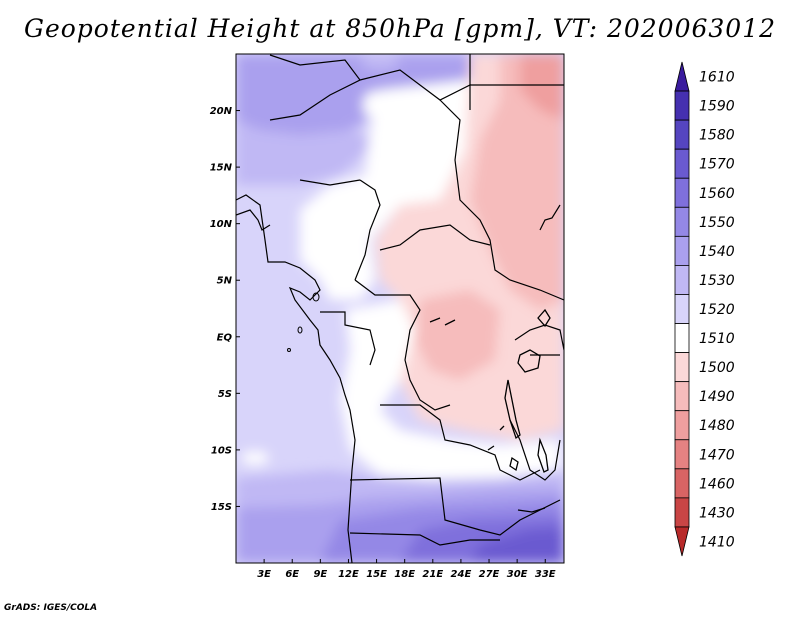 The height and width of the screenshot is (618, 800). I want to click on colorbar-label: 1560, so click(717, 194).